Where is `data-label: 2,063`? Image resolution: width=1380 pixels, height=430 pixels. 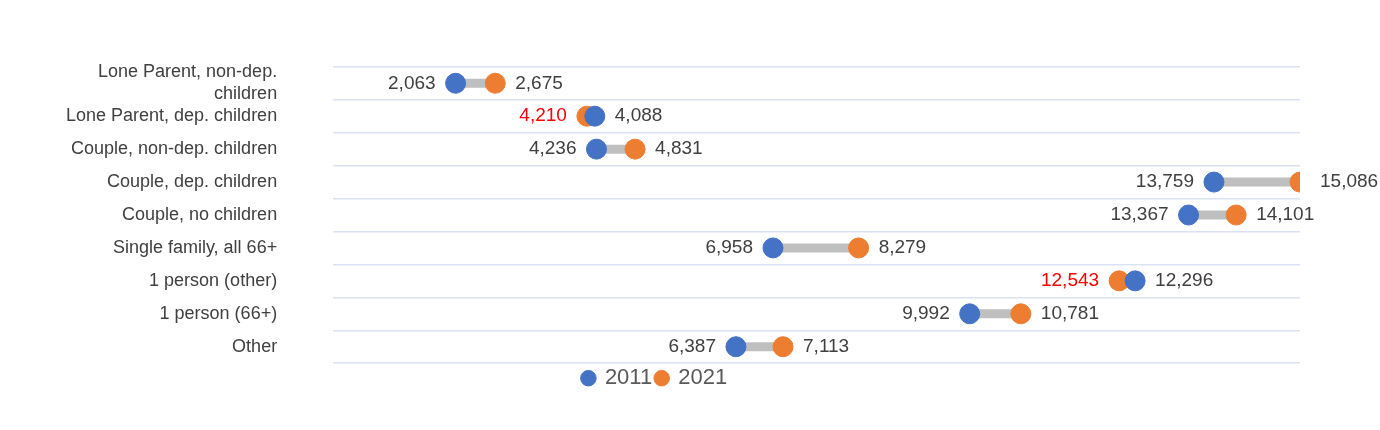
data-label: 2,063 is located at coordinates (412, 82).